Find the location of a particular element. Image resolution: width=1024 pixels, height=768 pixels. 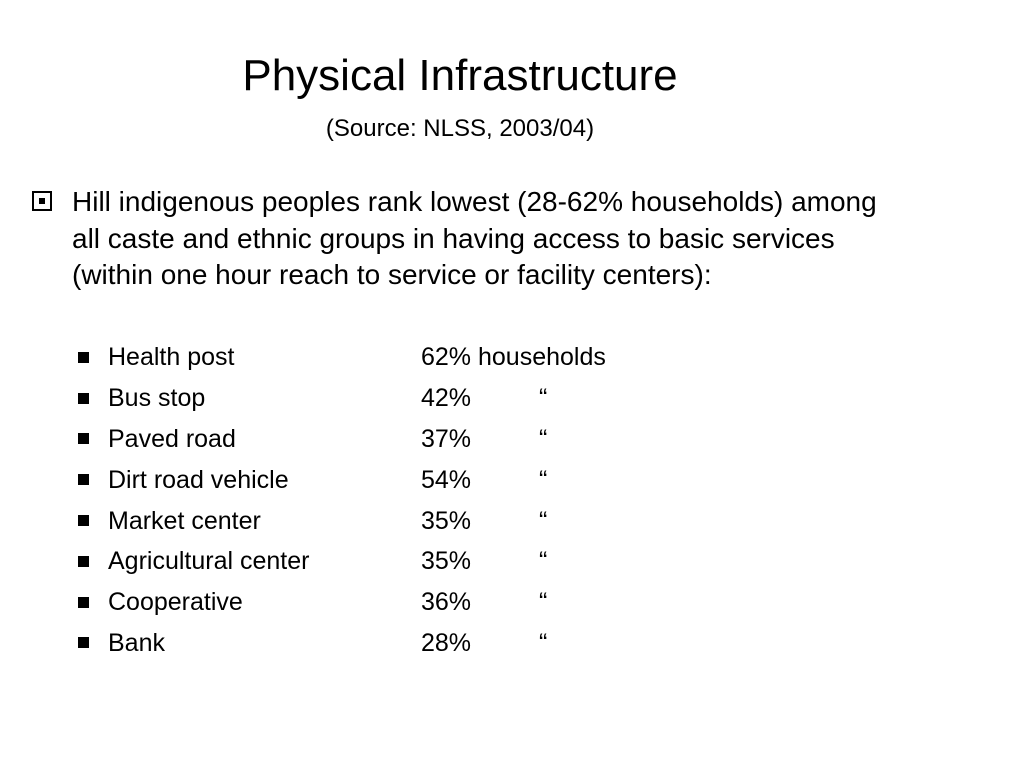

item-label: Bank is located at coordinates (136, 642).